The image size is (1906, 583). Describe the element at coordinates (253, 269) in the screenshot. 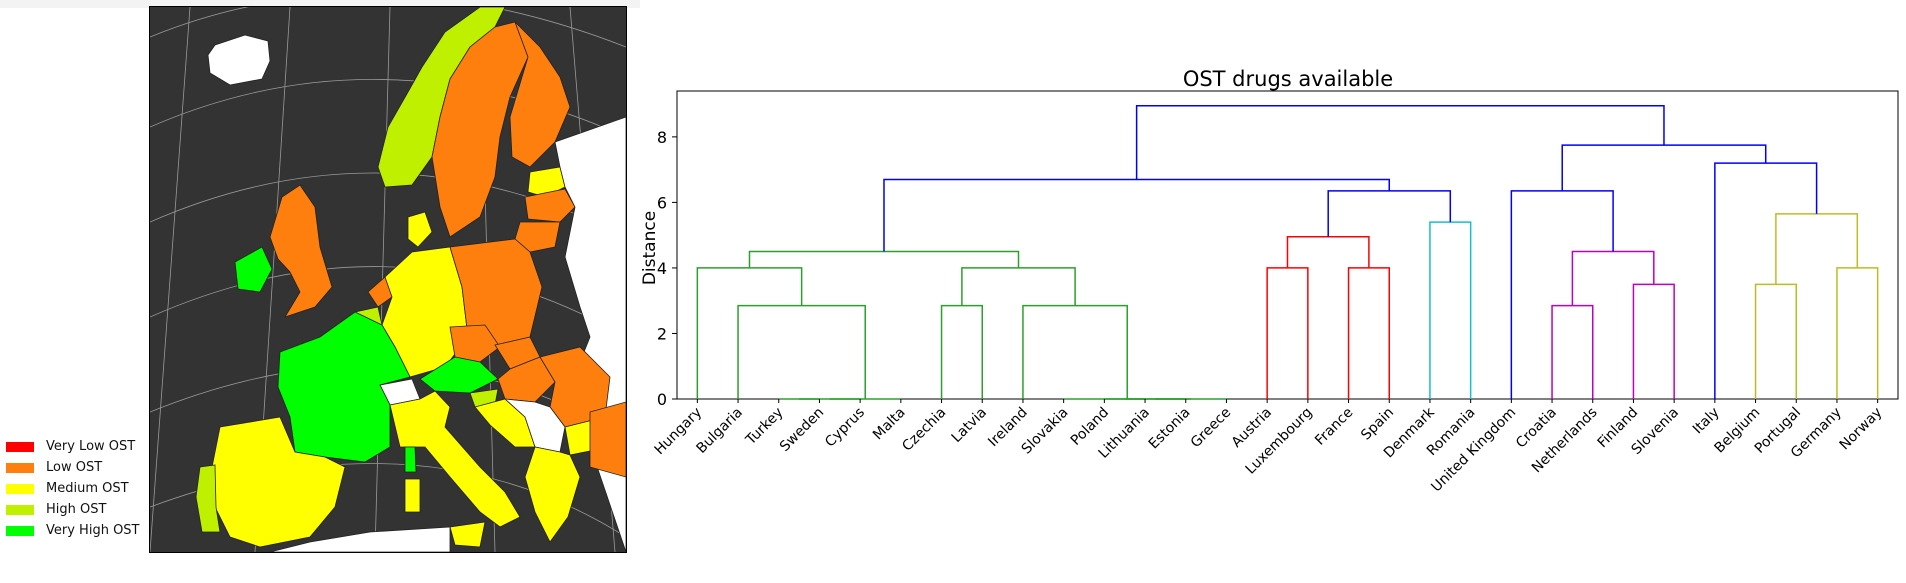

I see `country-ireland` at that location.